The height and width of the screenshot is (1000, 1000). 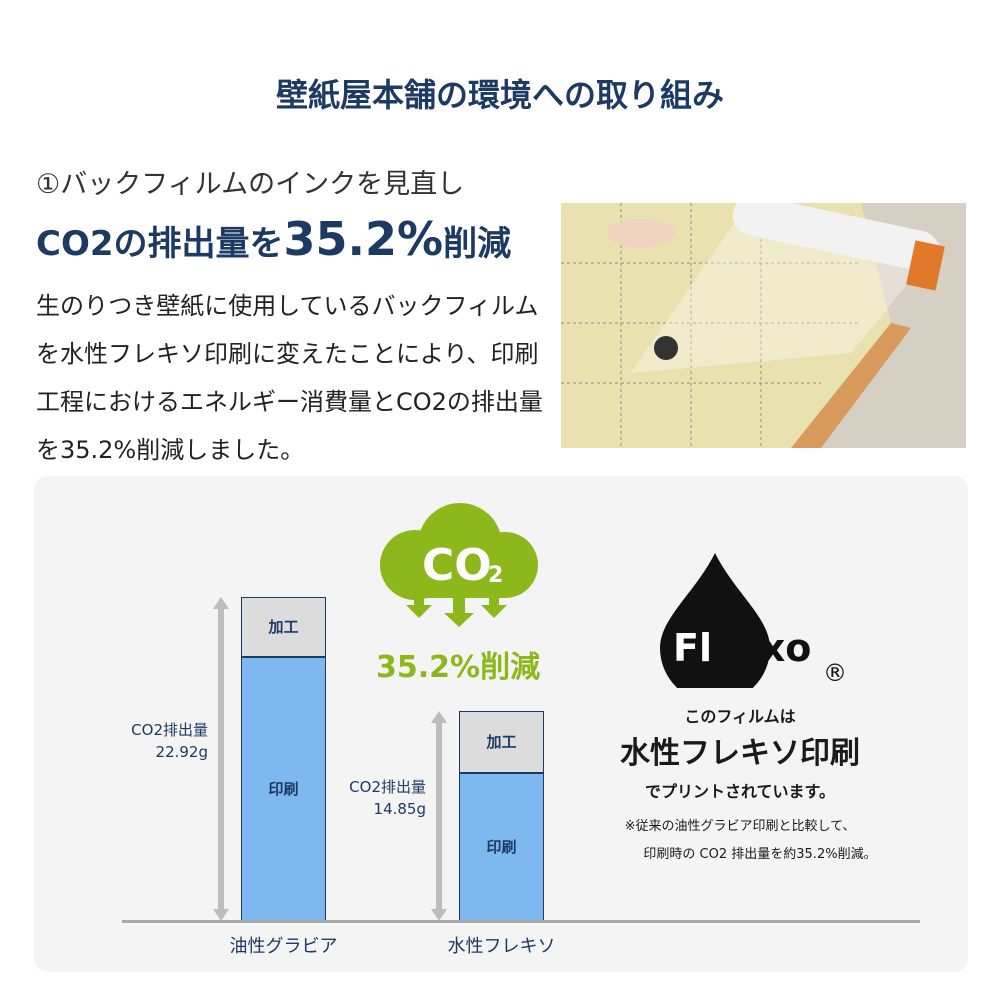 I want to click on headline: CO2の排出量を35.2%削減, so click(x=273, y=239).